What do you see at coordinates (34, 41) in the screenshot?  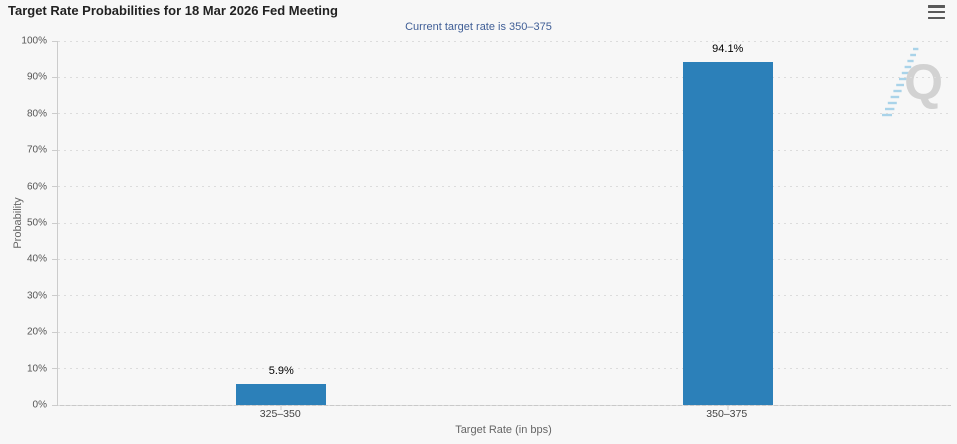 I see `y-tick-label: 100%` at bounding box center [34, 41].